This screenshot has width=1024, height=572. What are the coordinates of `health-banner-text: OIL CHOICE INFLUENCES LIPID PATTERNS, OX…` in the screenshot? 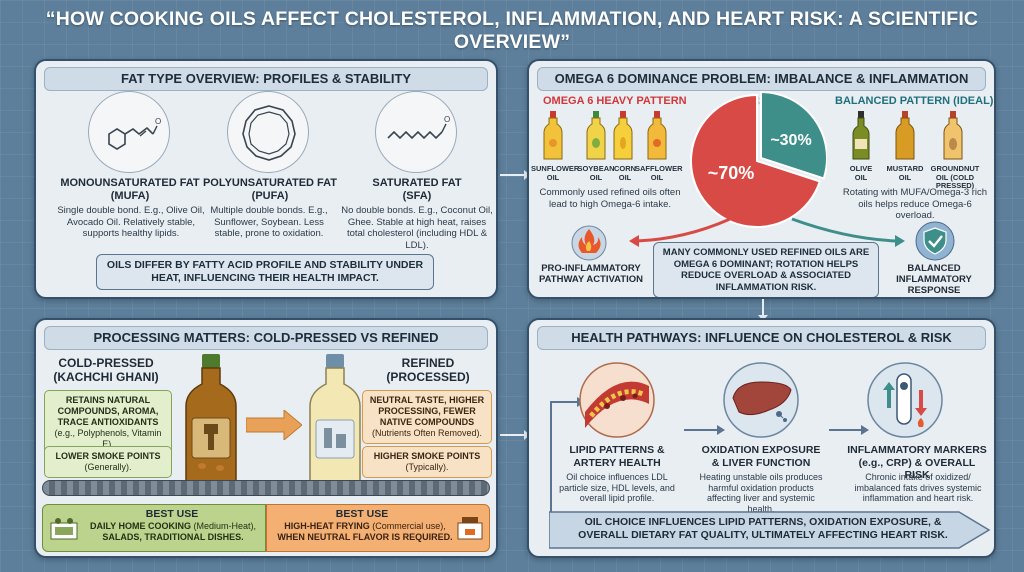 It's located at (763, 528).